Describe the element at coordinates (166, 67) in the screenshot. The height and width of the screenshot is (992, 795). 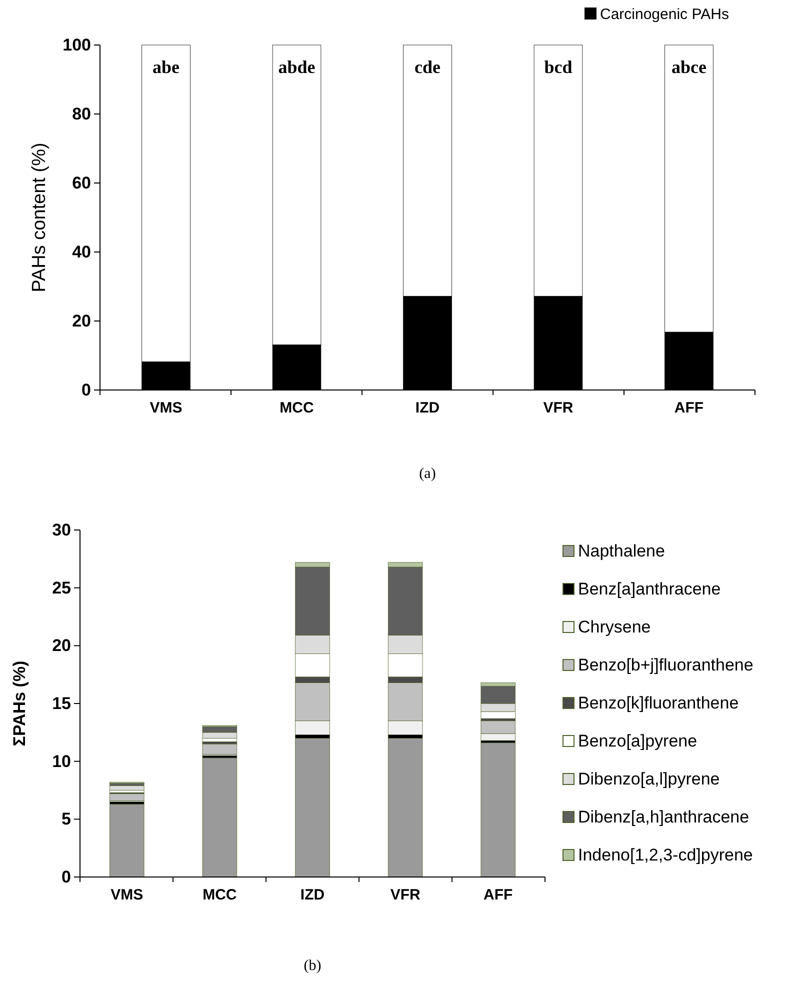
I see `annotation: abe` at that location.